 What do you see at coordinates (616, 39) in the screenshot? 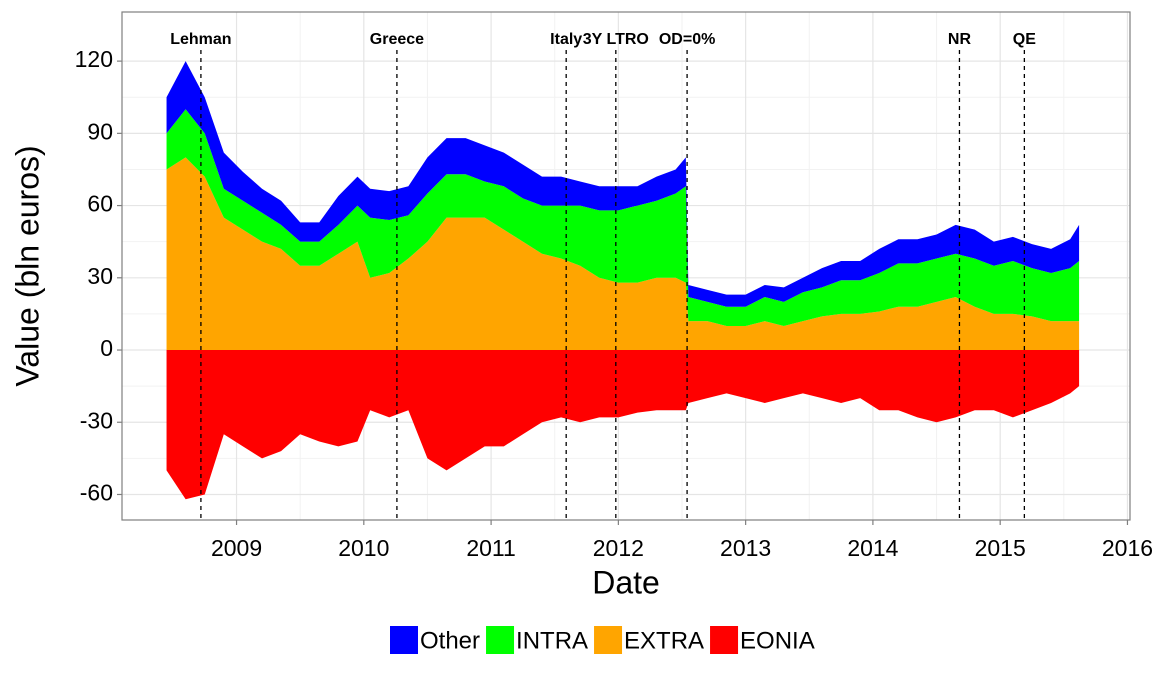
I see `event-label: 3Y LTRO` at bounding box center [616, 39].